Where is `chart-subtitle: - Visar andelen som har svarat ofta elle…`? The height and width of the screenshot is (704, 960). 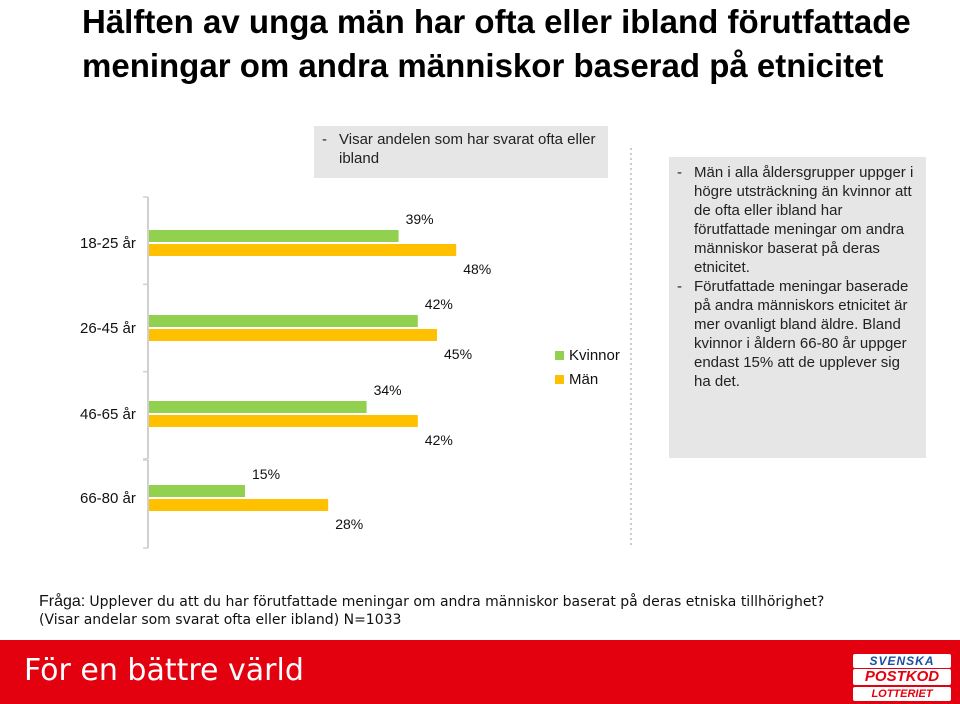
chart-subtitle: - Visar andelen som har svarat ofta elle… is located at coordinates (461, 149).